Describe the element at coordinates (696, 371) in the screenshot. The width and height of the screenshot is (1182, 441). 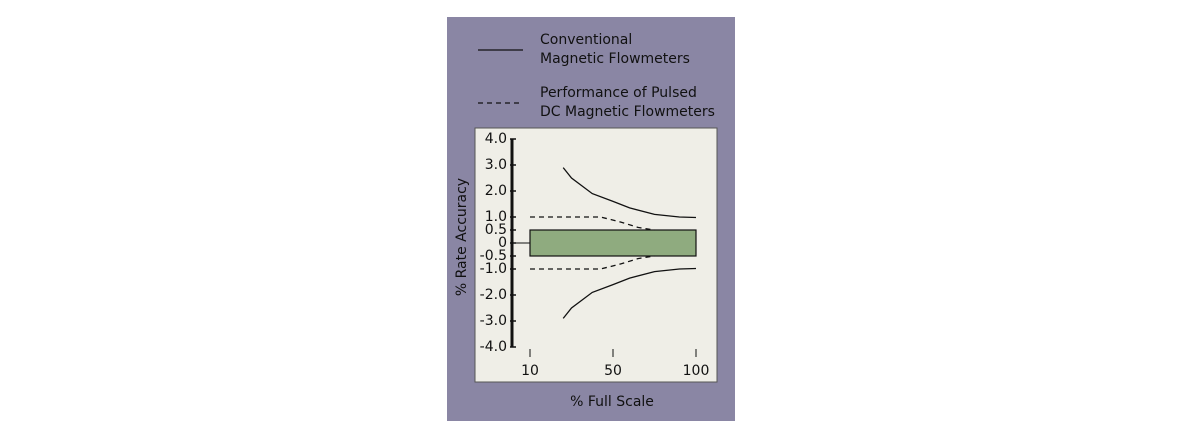
I see `x-tick-label: 100` at that location.